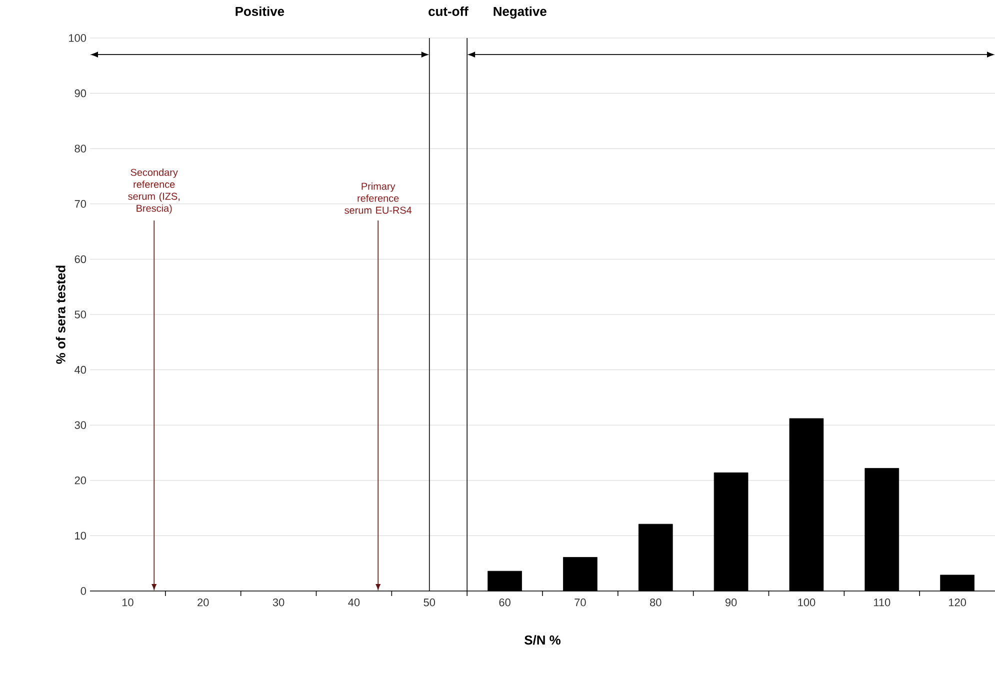 This screenshot has height=686, width=995. Describe the element at coordinates (656, 602) in the screenshot. I see `x-tick-label: 80` at that location.